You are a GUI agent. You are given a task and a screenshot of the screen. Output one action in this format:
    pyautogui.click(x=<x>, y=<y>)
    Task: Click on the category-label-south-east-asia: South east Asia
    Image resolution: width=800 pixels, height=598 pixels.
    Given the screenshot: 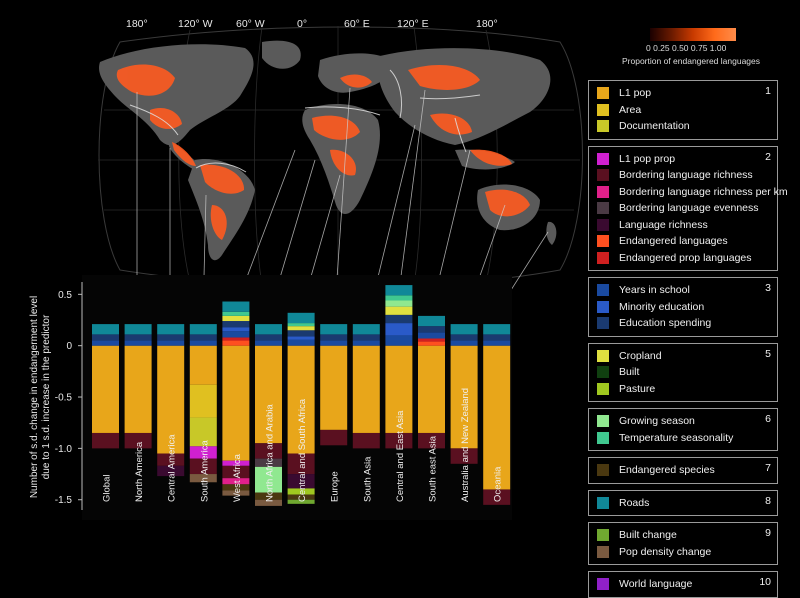 What is the action you would take?
    pyautogui.click(x=433, y=468)
    